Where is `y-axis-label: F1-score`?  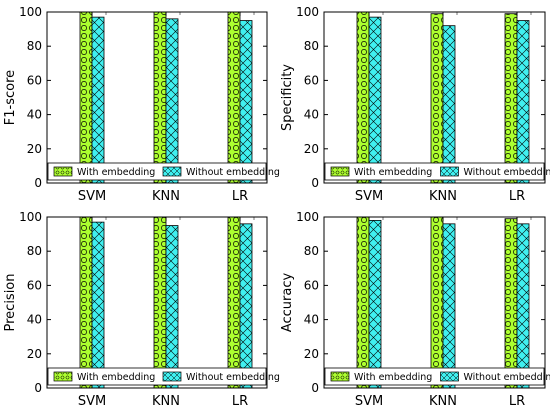
y-axis-label: F1-score is located at coordinates (10, 97).